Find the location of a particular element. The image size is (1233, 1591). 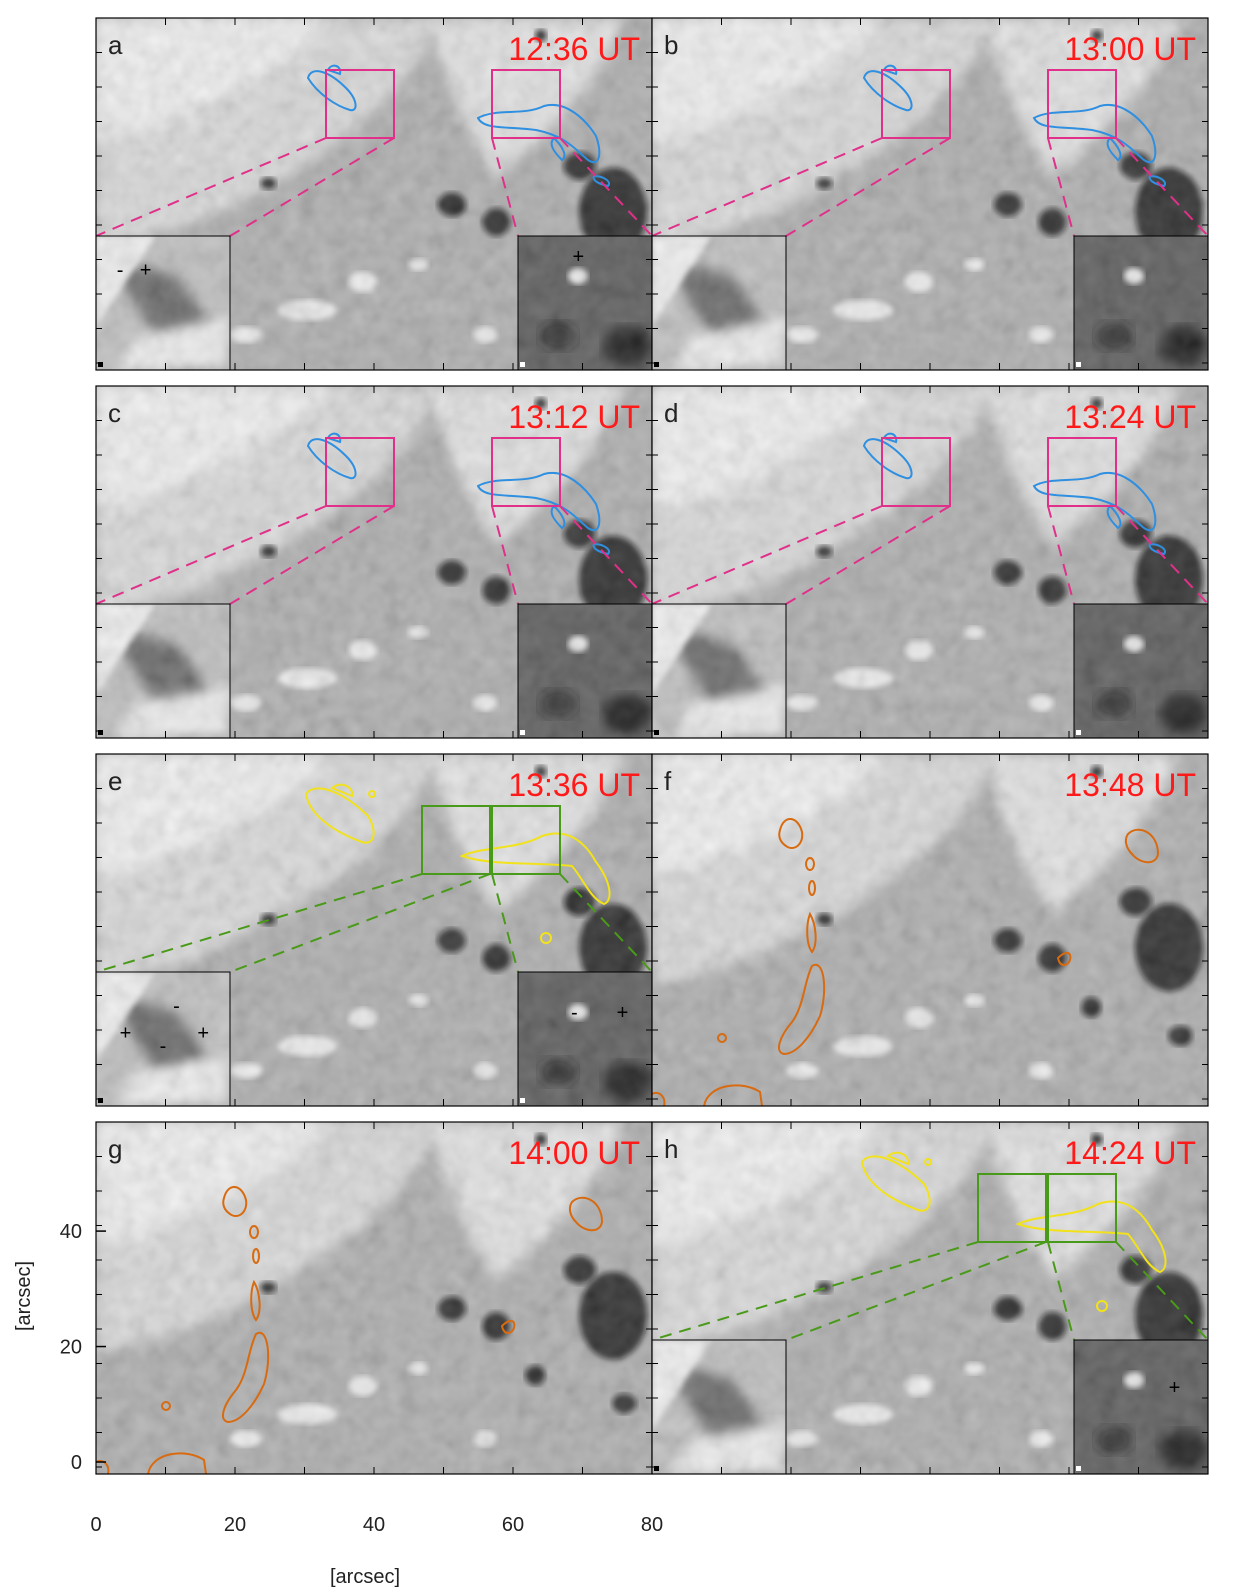

panel-letter: h is located at coordinates (671, 1149).